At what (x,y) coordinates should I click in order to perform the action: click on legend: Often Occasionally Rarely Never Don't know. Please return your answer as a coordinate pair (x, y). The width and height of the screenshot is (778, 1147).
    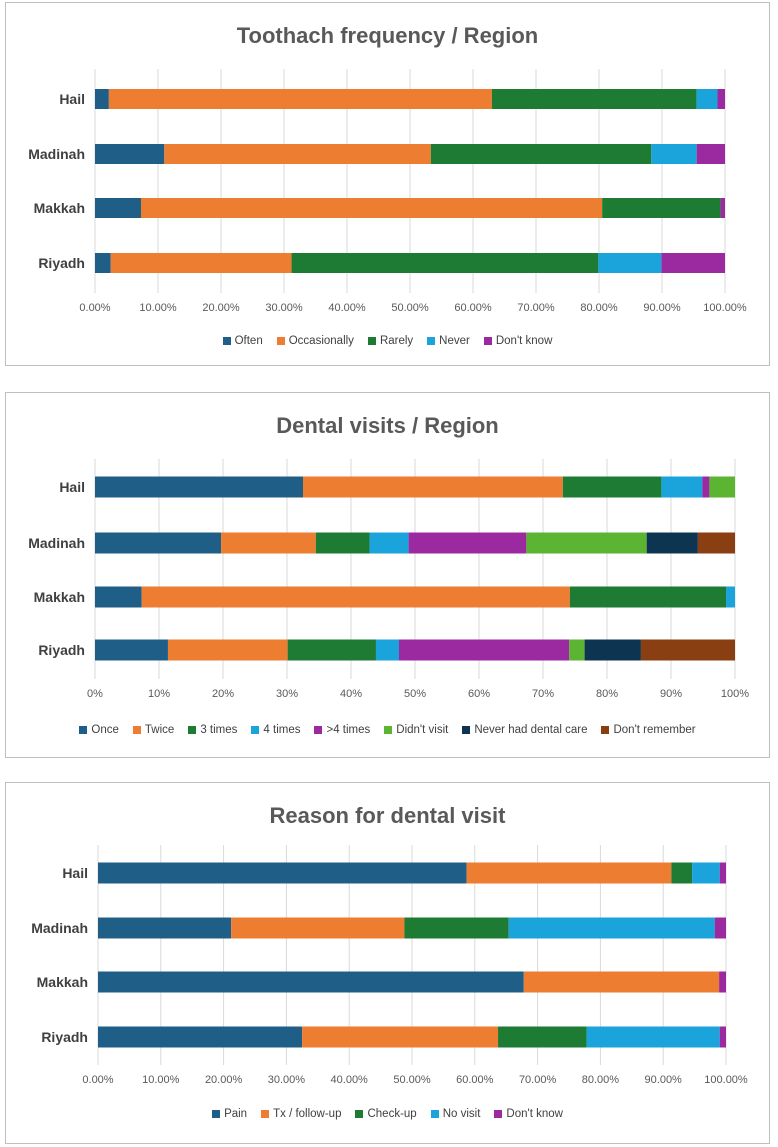
    Looking at the image, I should click on (387, 341).